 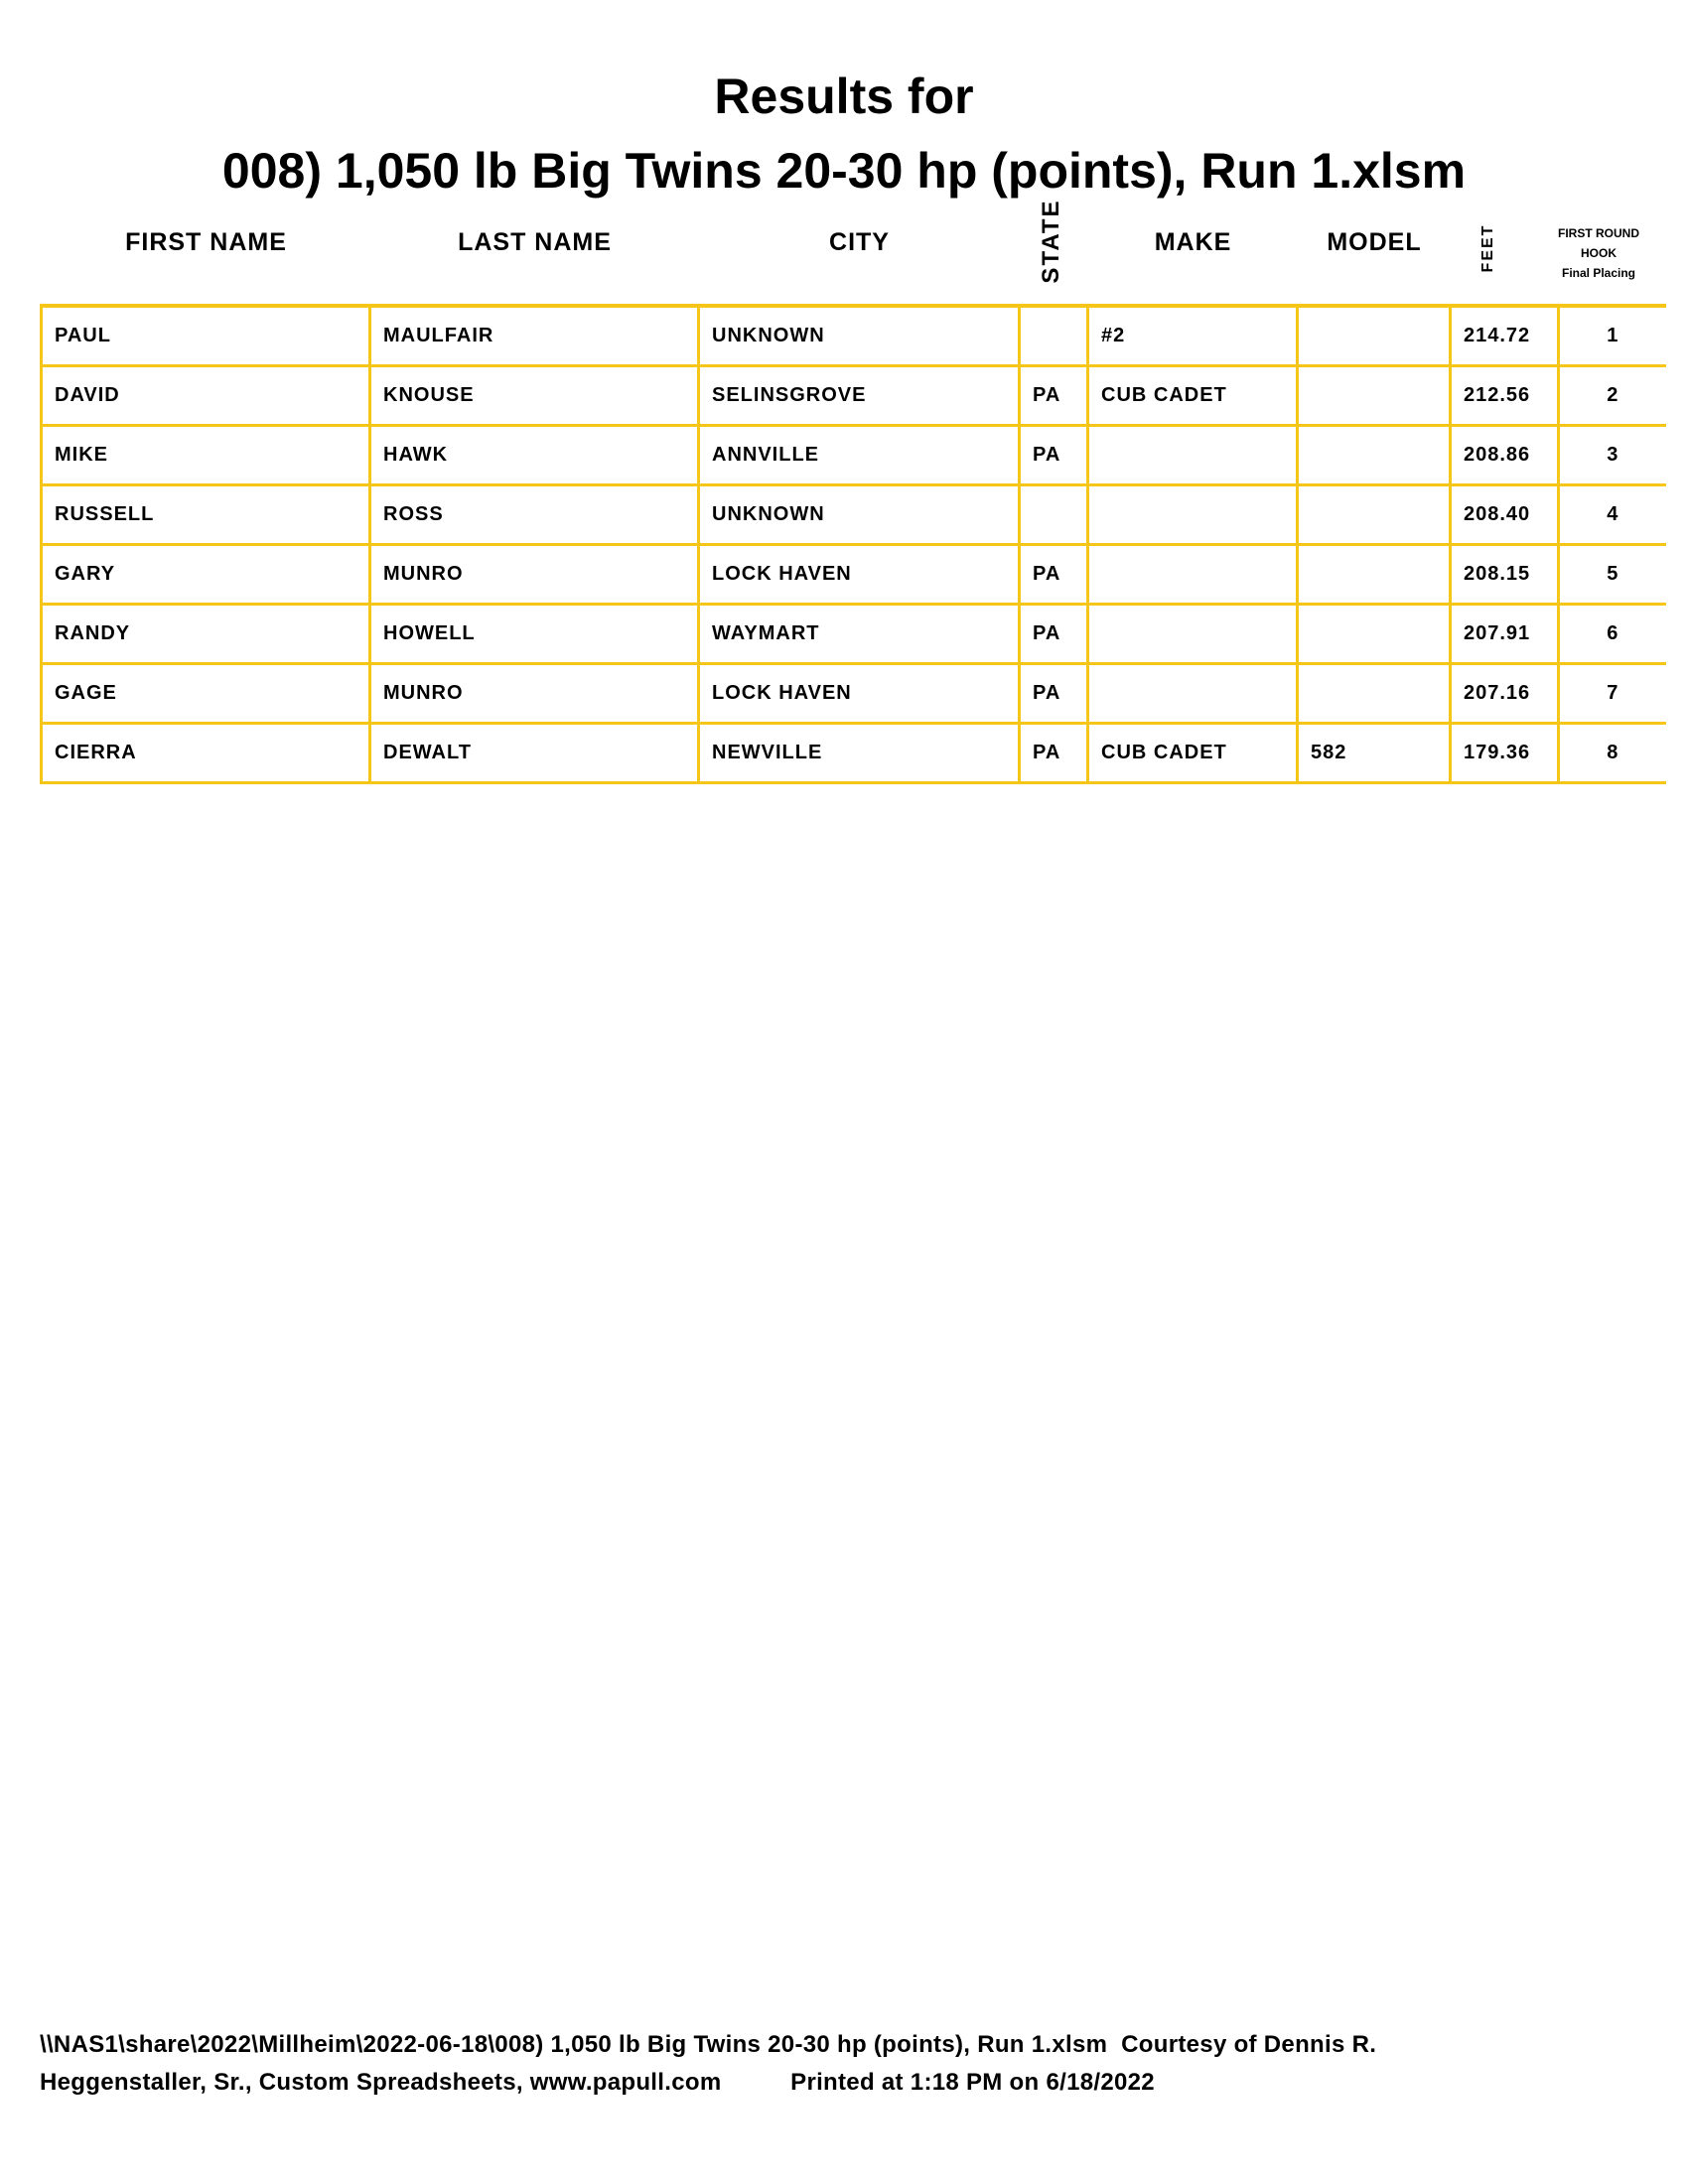 What do you see at coordinates (1611, 693) in the screenshot?
I see `cell-placing: 7` at bounding box center [1611, 693].